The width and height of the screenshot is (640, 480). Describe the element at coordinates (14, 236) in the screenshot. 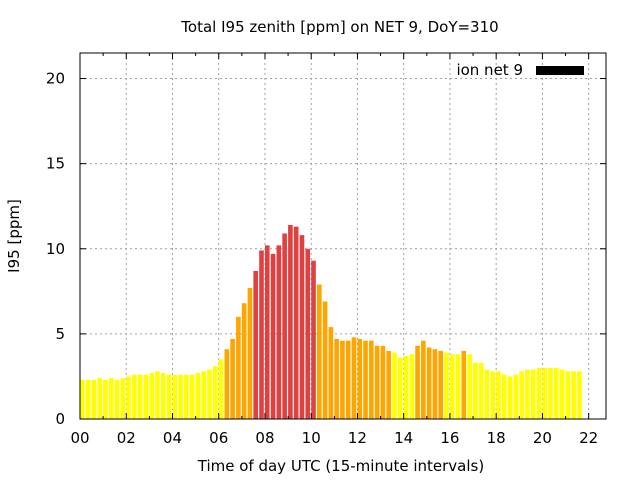

I see `y-axis-label: I95 [ppm]` at that location.